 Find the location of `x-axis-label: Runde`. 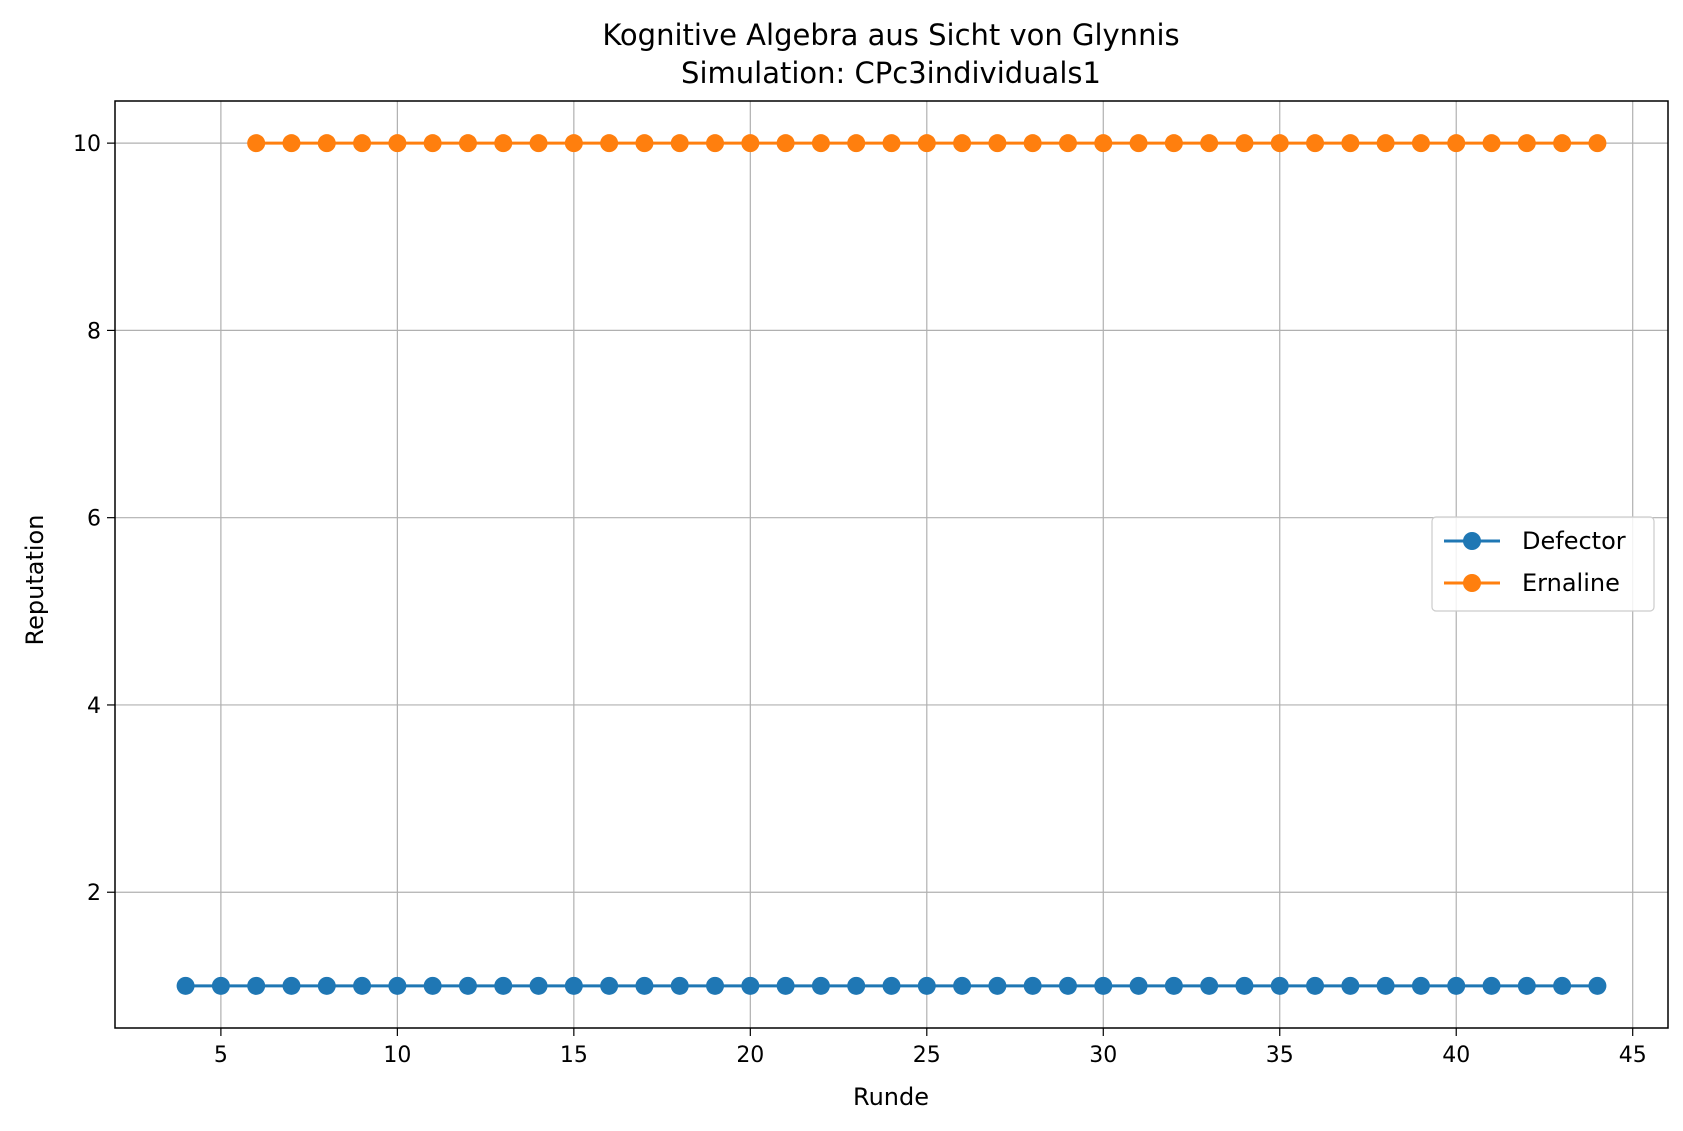

x-axis-label: Runde is located at coordinates (891, 1097).